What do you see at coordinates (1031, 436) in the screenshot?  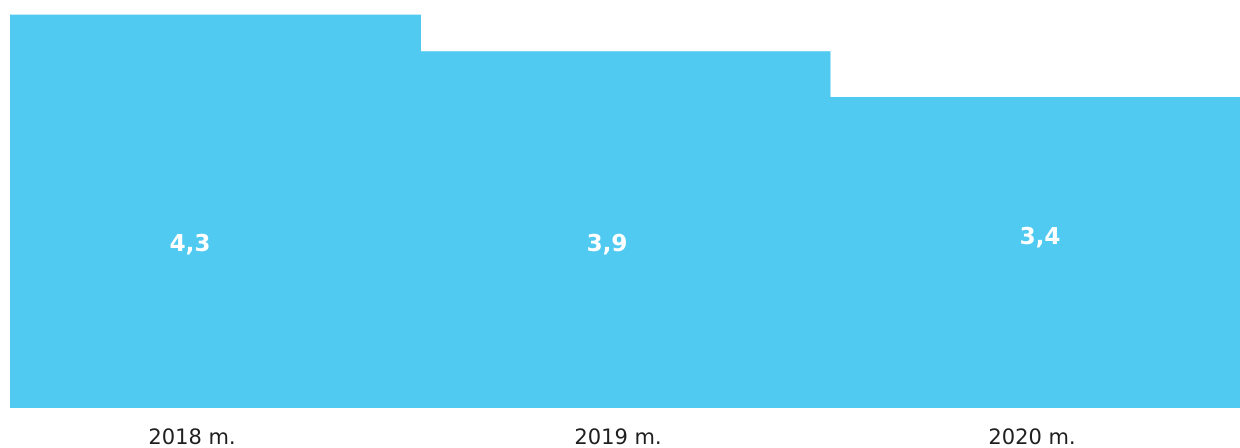 I see `category-label: 2020 m.` at bounding box center [1031, 436].